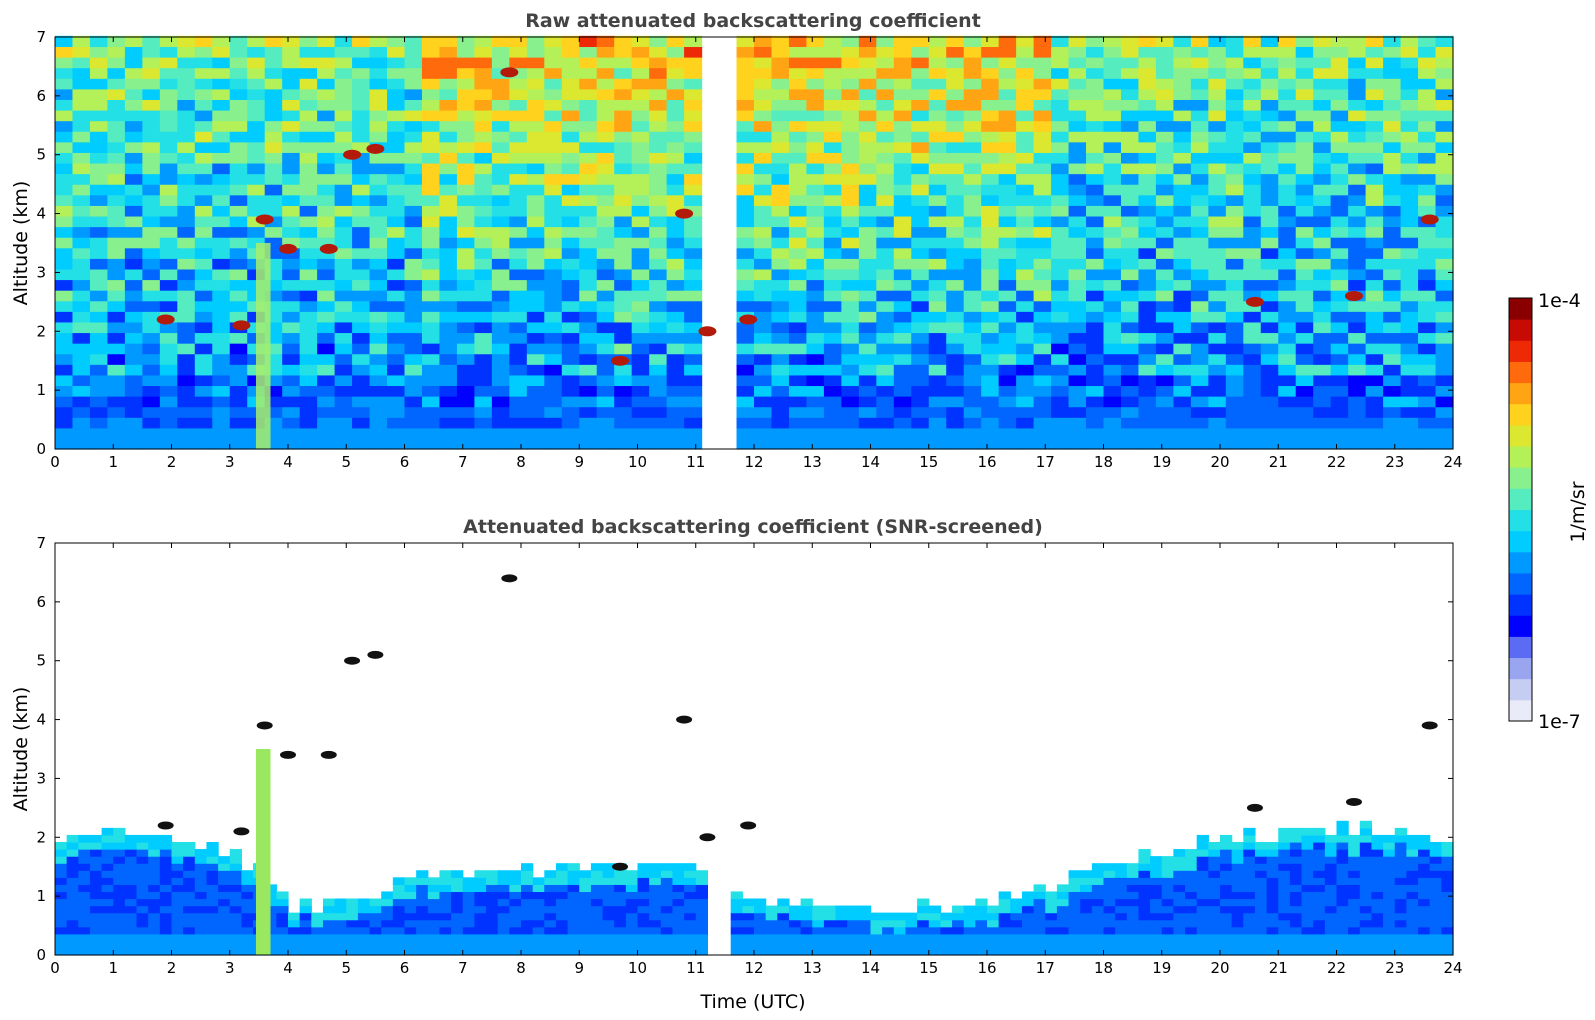 This screenshot has height=1020, width=1595. What do you see at coordinates (41, 837) in the screenshot?
I see `y-tick-label: 2` at bounding box center [41, 837].